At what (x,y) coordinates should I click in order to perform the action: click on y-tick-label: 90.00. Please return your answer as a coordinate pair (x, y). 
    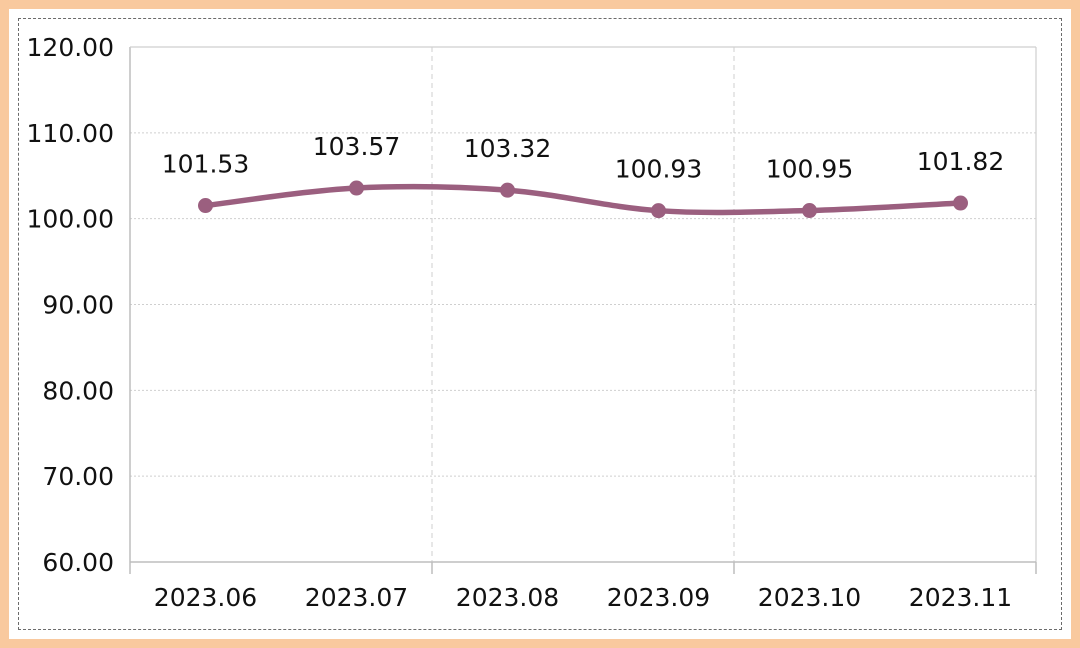
    Looking at the image, I should click on (78, 305).